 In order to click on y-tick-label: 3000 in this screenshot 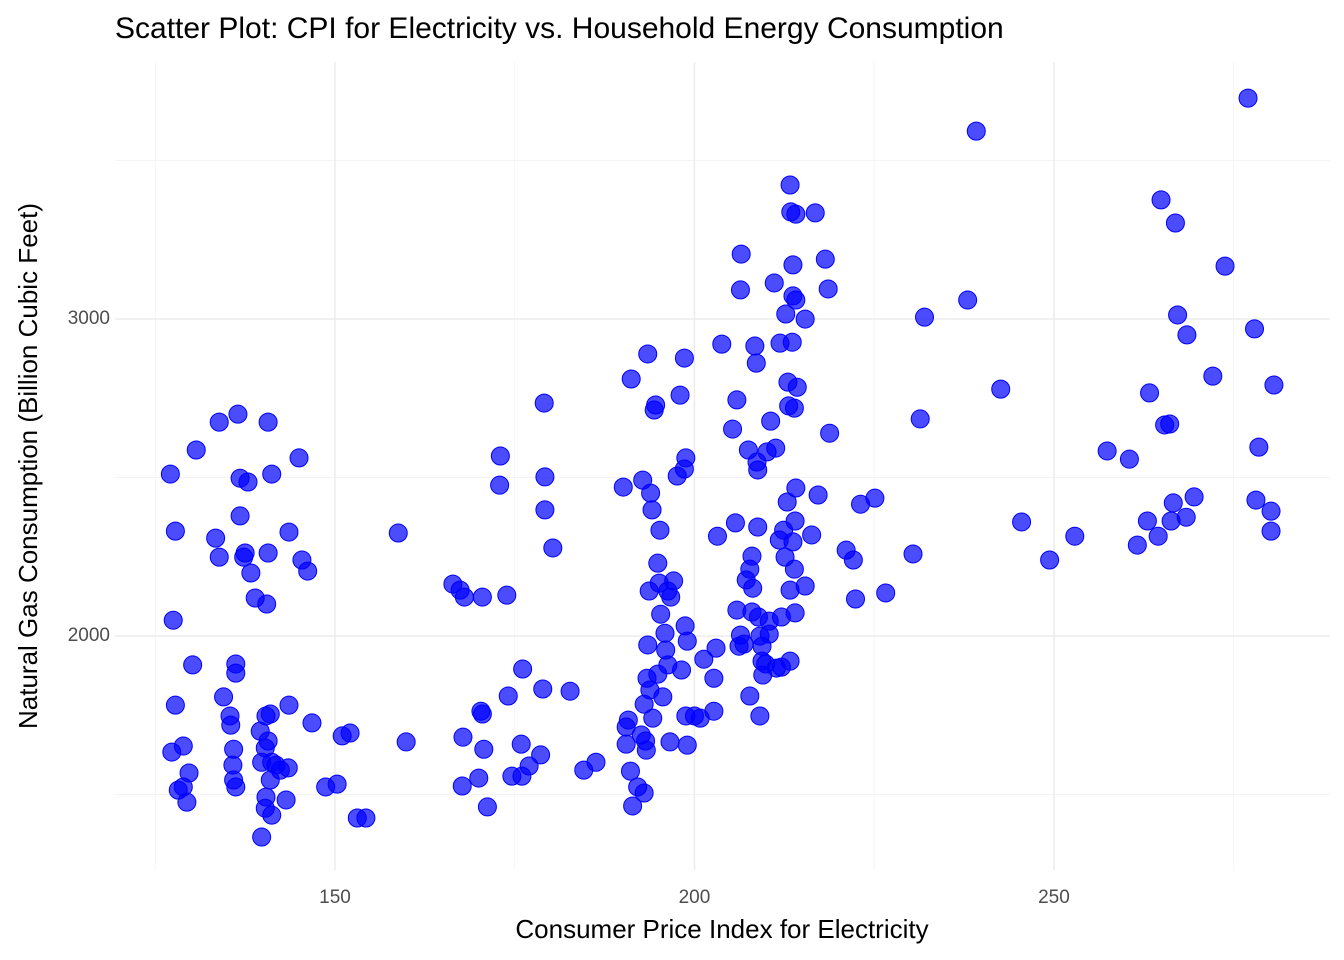, I will do `click(89, 318)`.